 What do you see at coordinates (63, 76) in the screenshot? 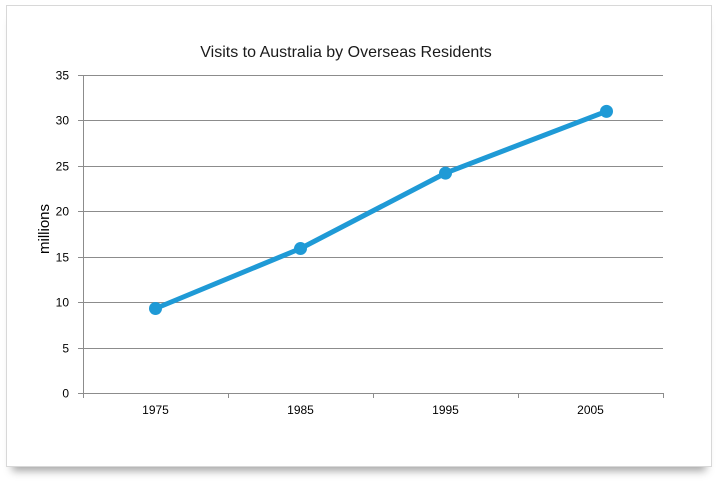
I see `y-tick-label: 35` at bounding box center [63, 76].